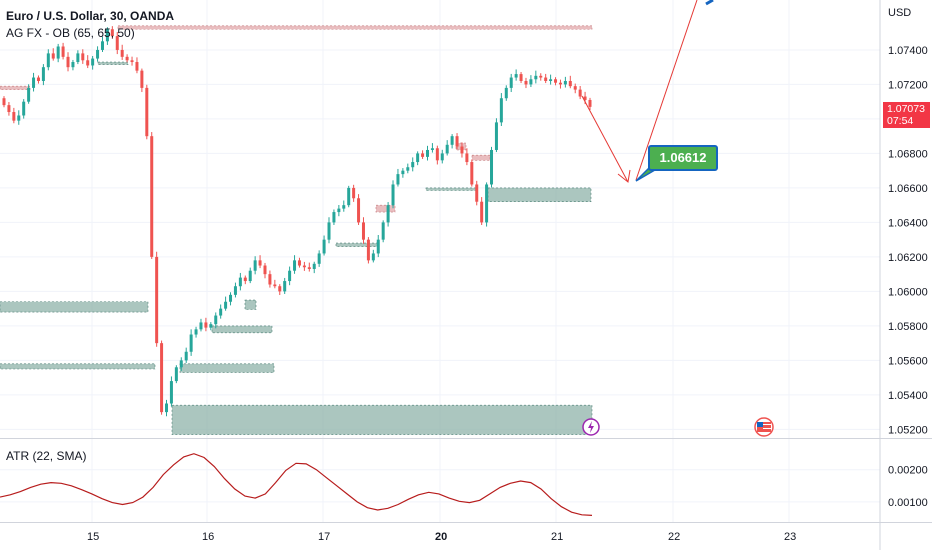 This screenshot has width=932, height=550. Describe the element at coordinates (900, 121) in the screenshot. I see `bar-countdown: 07:54` at that location.